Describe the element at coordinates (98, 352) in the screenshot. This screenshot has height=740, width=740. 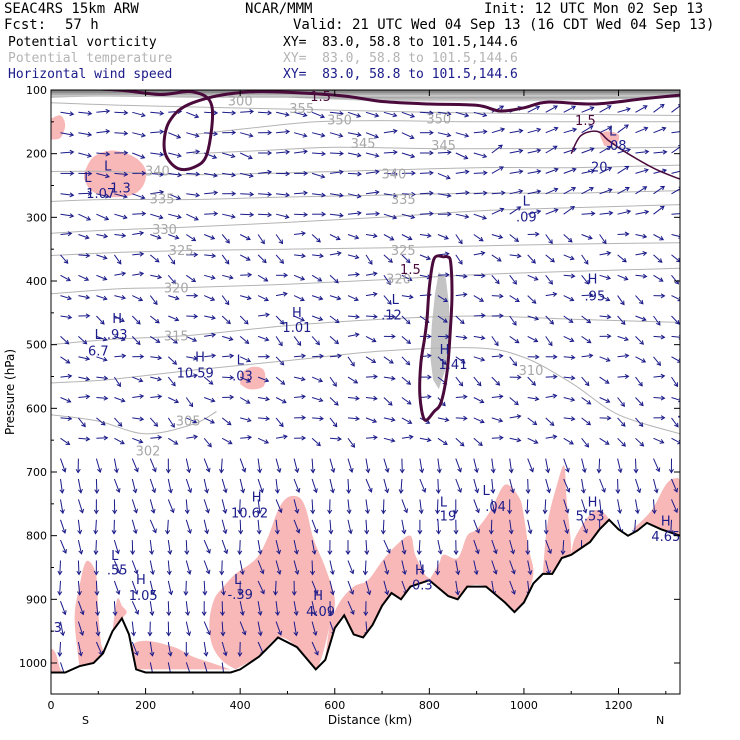
I see `extrema-label-14: 6.7` at that location.